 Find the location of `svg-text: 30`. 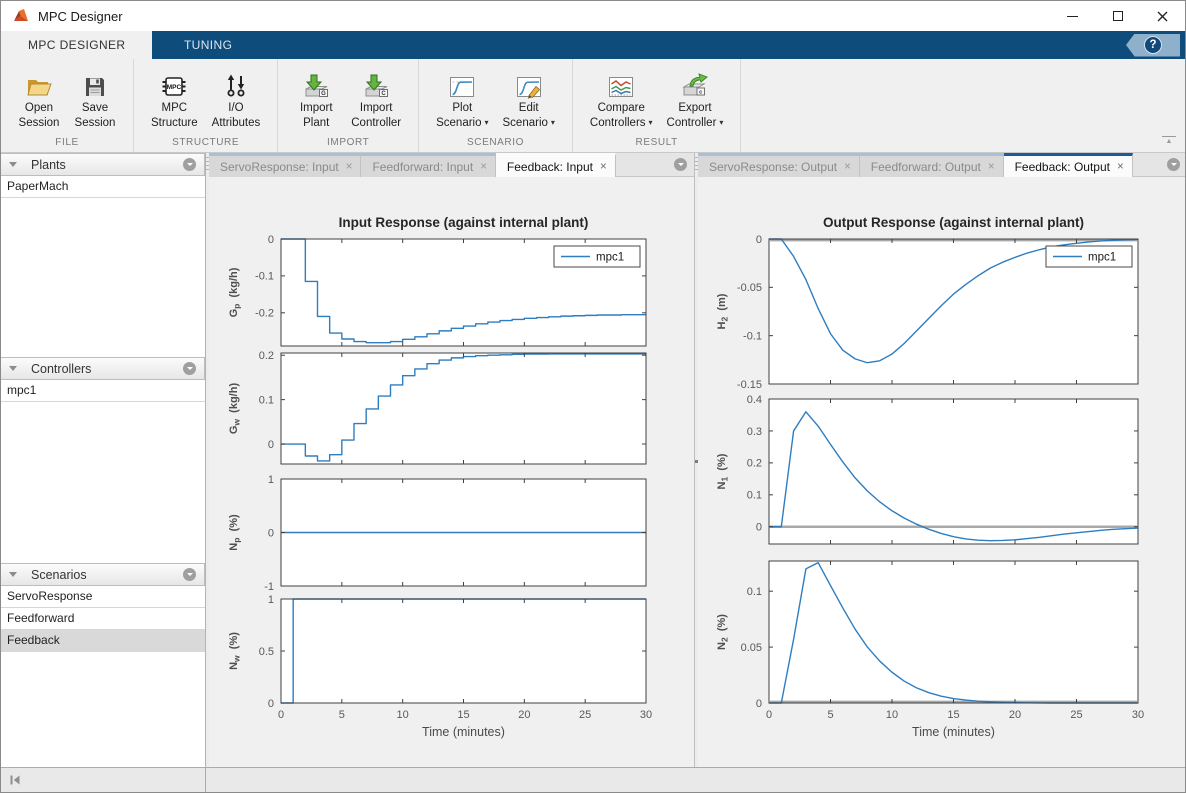

svg-text: 30 is located at coordinates (646, 715).